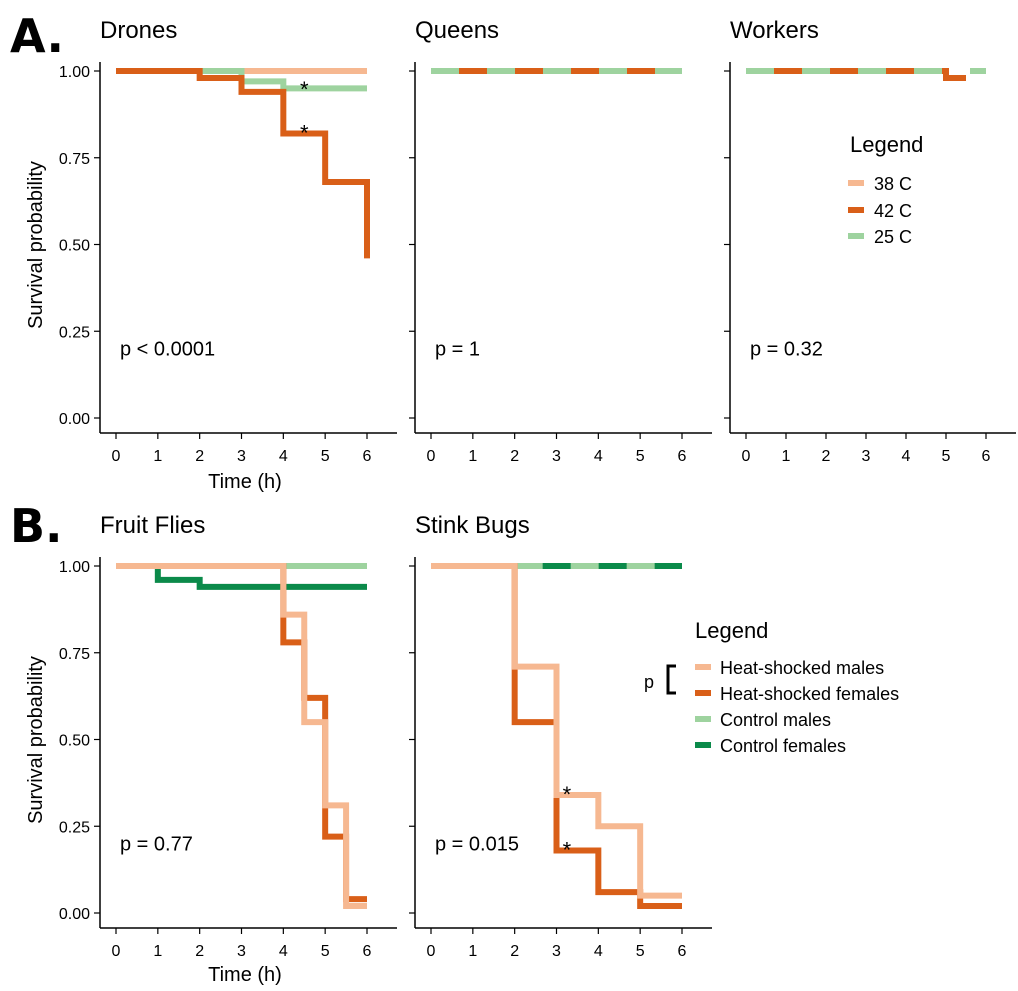 Image resolution: width=1018 pixels, height=991 pixels. Describe the element at coordinates (245, 975) in the screenshot. I see `x-axis-title-row-b: Time (h)` at that location.